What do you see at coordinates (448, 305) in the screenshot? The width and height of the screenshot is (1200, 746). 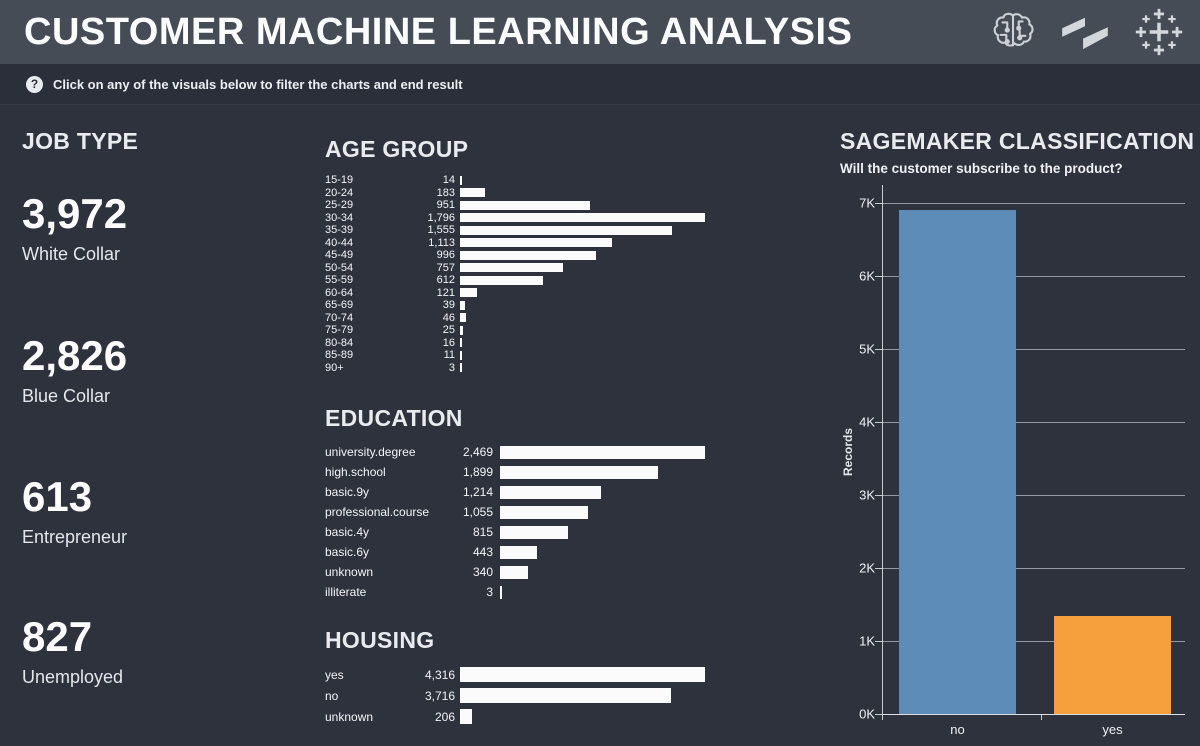 I see `value-label: 39` at bounding box center [448, 305].